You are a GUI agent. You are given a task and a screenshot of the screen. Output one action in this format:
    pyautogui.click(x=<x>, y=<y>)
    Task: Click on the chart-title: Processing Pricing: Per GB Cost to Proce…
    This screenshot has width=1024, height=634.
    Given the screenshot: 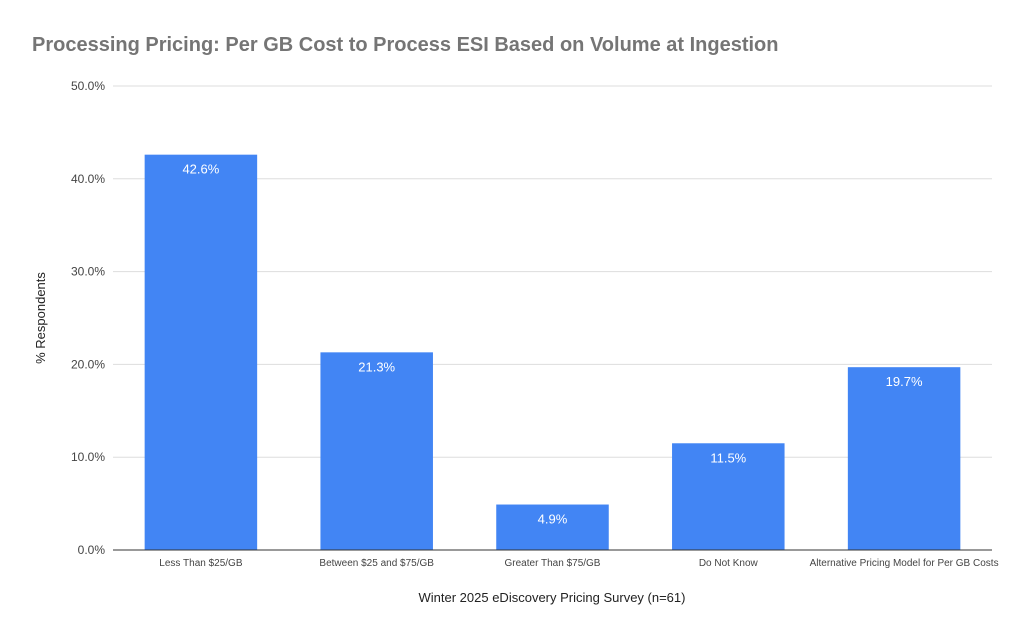 What is the action you would take?
    pyautogui.click(x=405, y=45)
    